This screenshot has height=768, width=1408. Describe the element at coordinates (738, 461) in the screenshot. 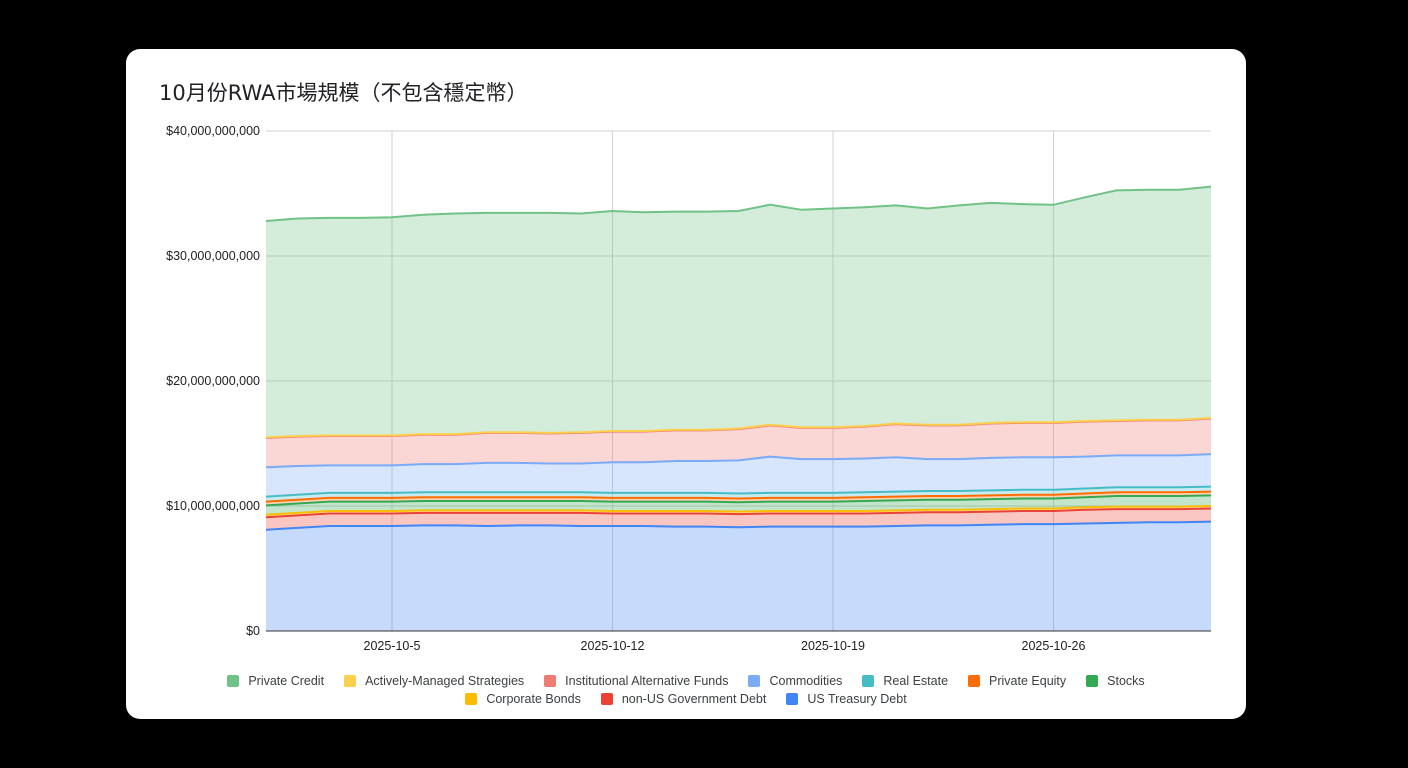

I see `line-commodities` at that location.